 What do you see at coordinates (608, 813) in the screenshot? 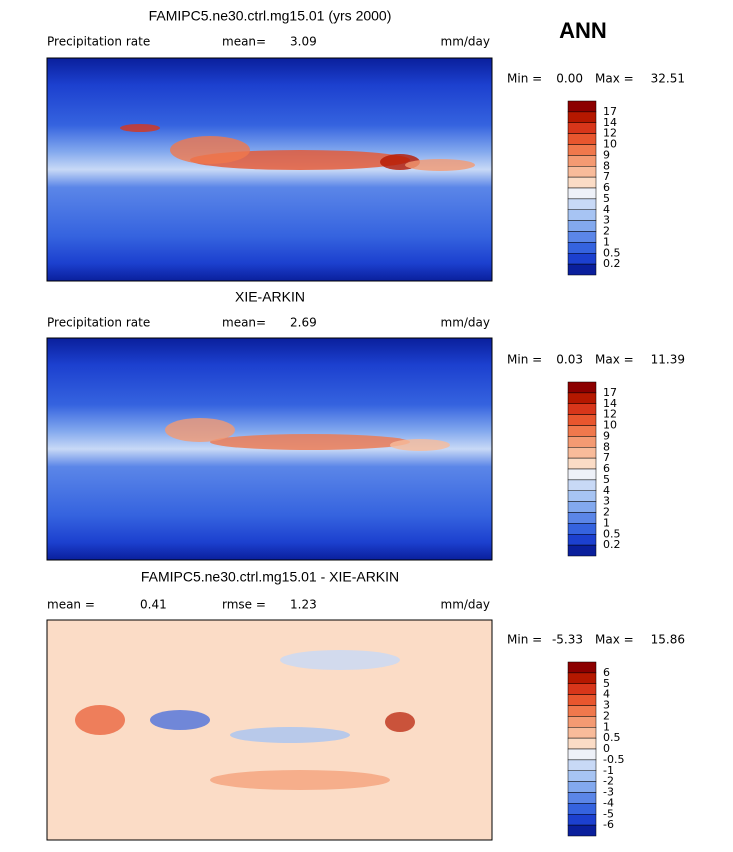
I see `colorbar-label: -5` at bounding box center [608, 813].